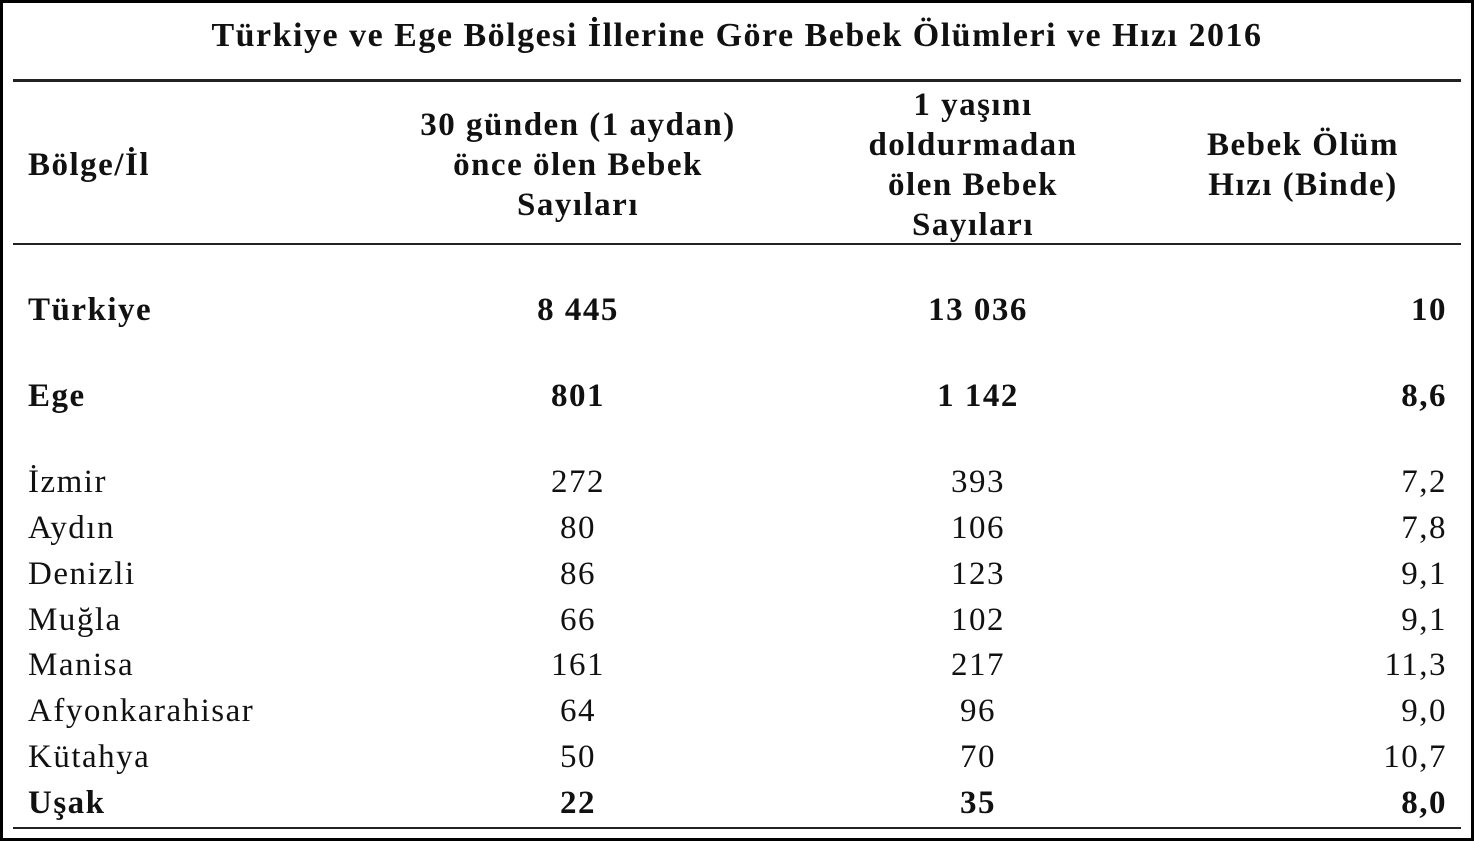  I want to click on row-label: Manisa, so click(81, 665).